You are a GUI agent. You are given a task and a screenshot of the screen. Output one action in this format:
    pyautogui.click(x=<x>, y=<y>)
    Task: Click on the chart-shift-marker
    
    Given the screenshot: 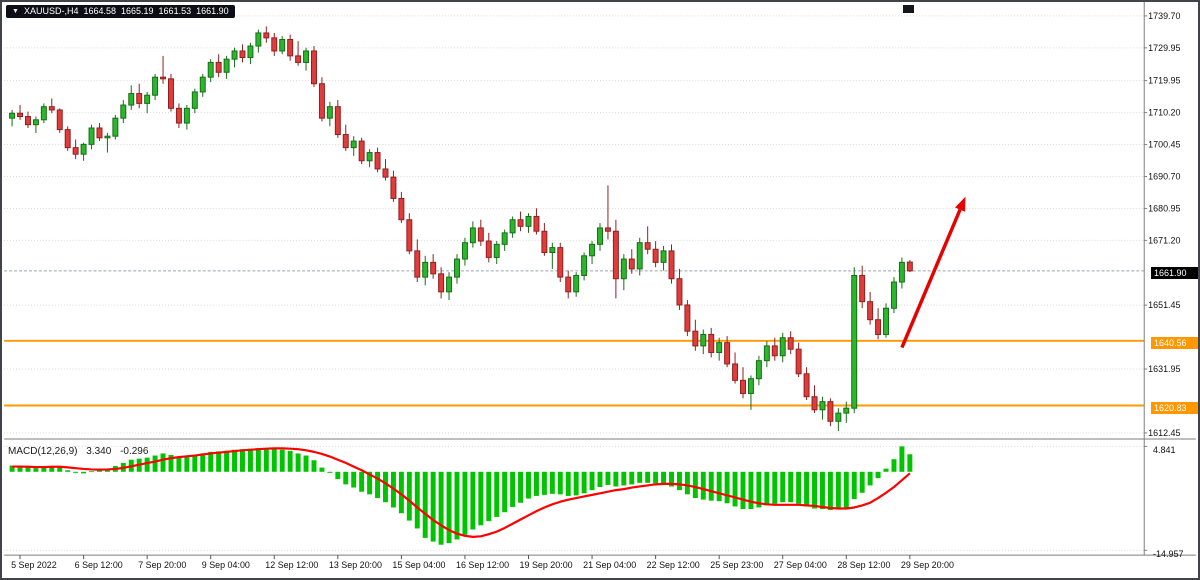 What is the action you would take?
    pyautogui.click(x=908, y=9)
    